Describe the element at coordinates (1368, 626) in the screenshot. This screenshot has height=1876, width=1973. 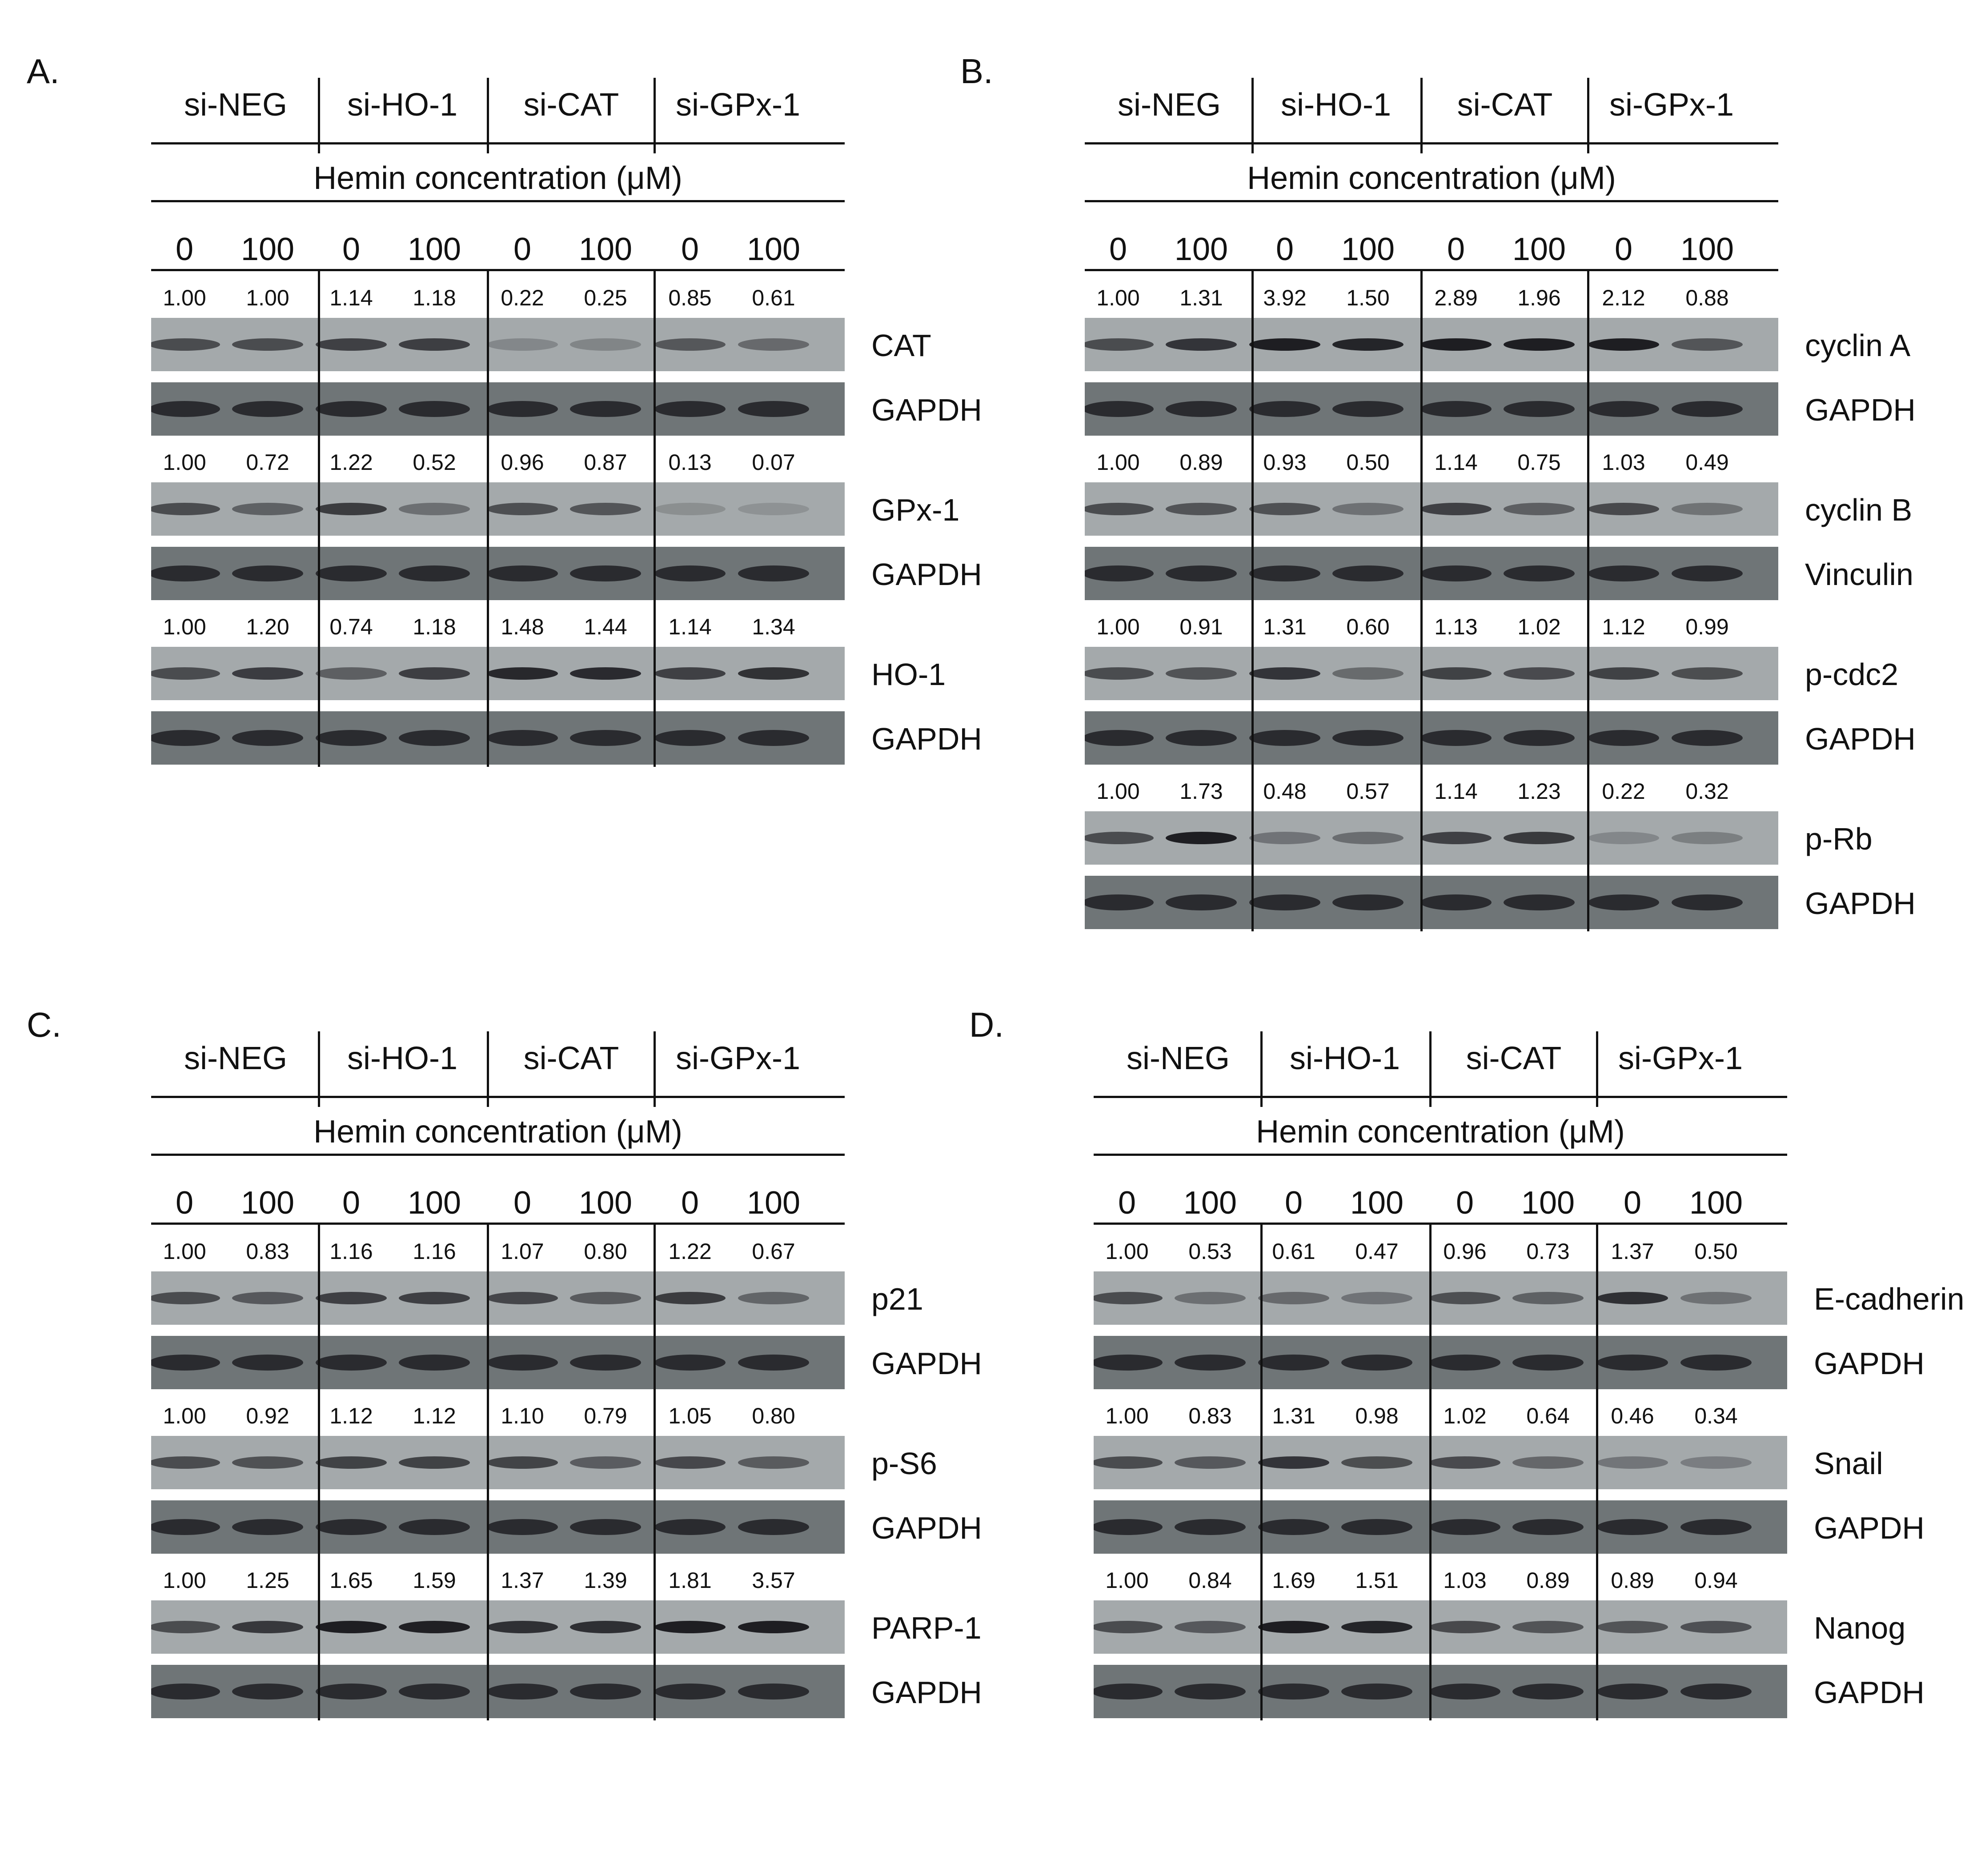
I see `densitometry-value: 0.60` at that location.